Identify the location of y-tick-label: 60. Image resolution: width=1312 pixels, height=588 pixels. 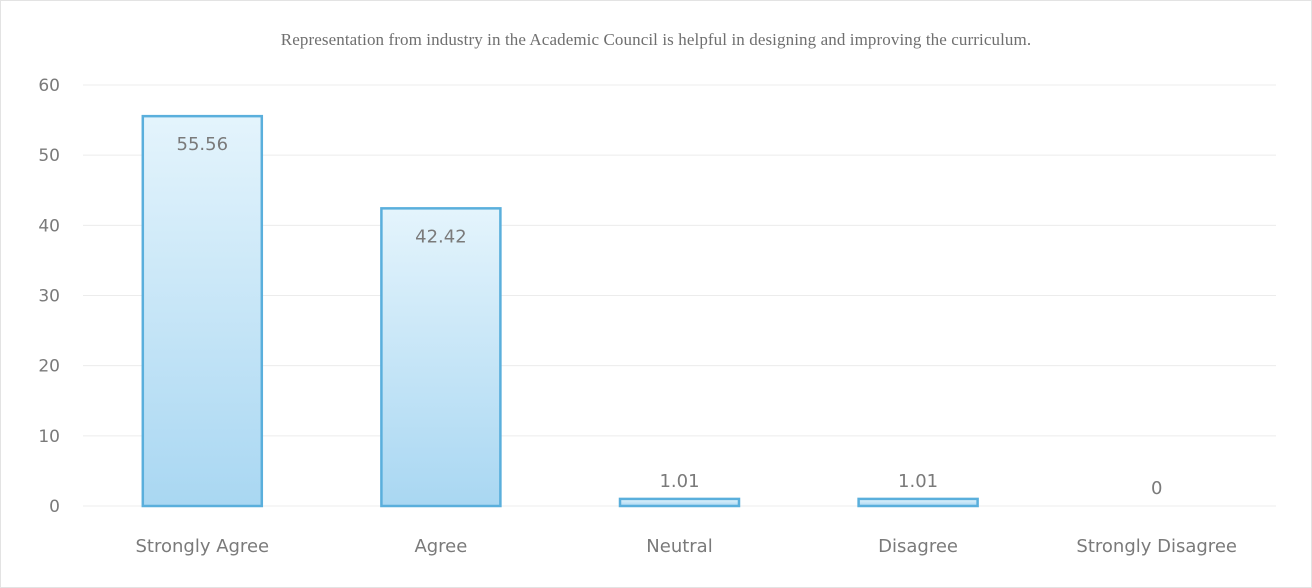
(49, 86).